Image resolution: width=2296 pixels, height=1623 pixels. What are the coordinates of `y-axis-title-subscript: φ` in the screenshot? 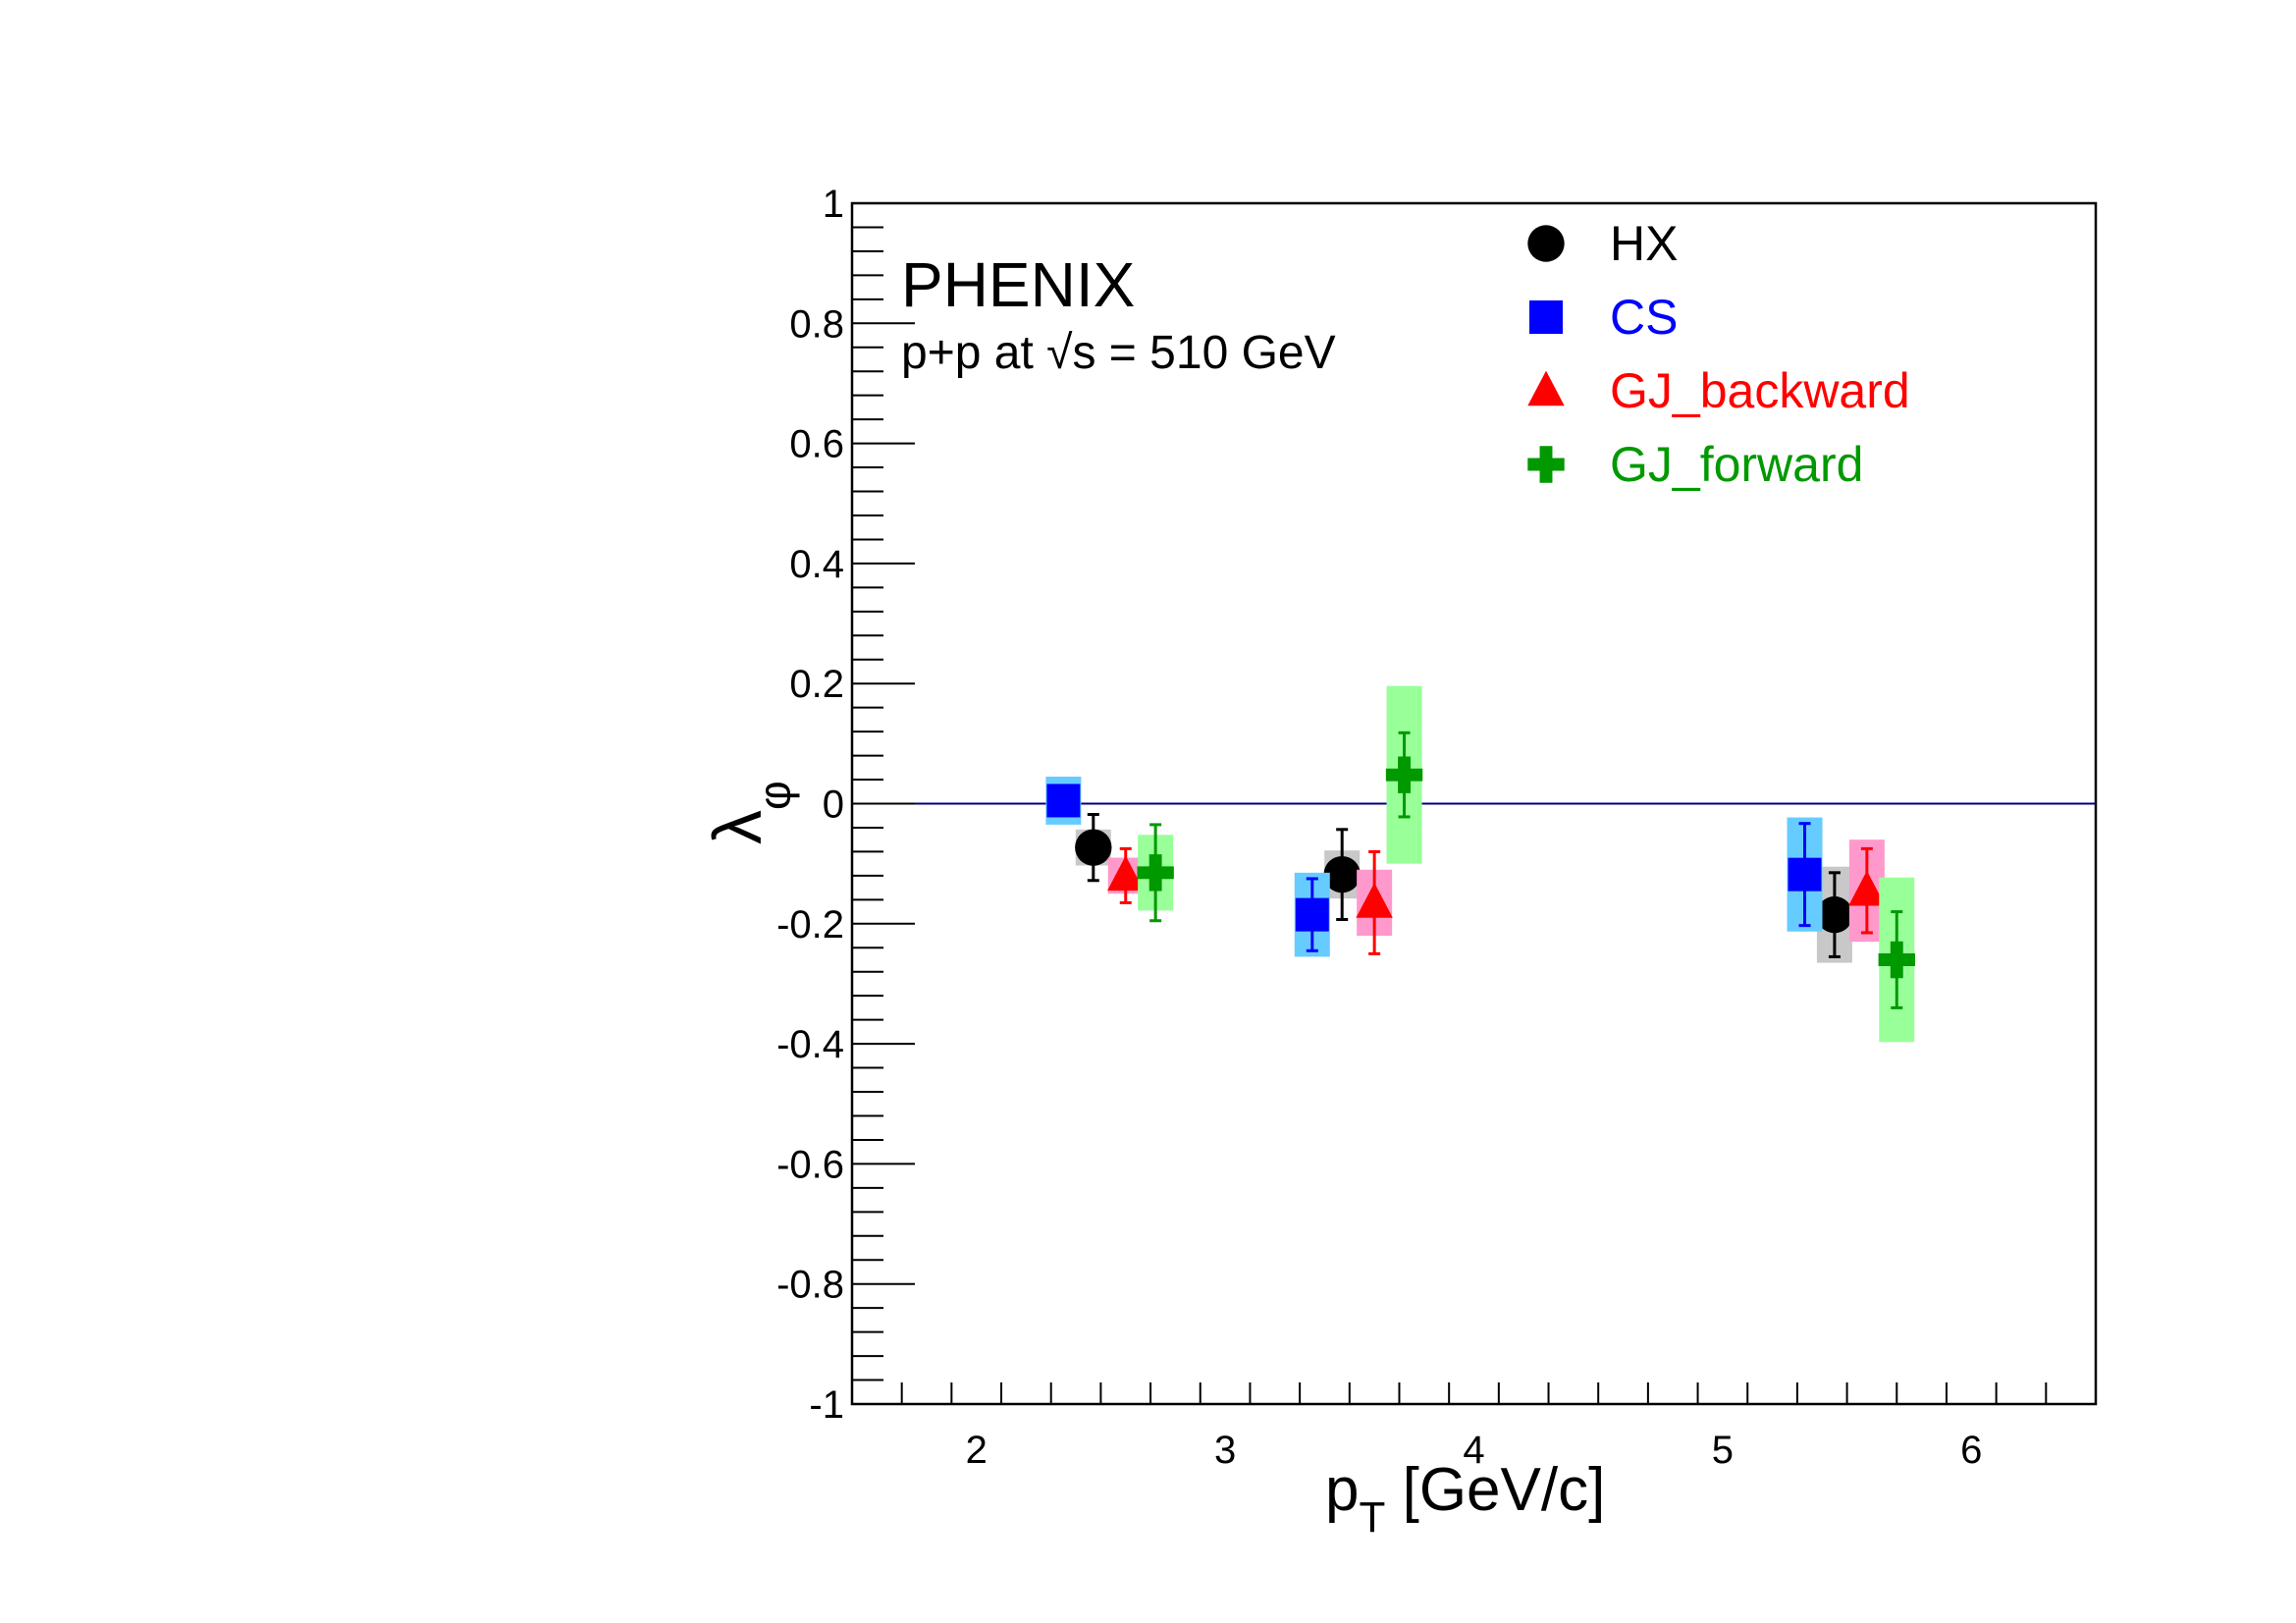 It's located at (774, 795).